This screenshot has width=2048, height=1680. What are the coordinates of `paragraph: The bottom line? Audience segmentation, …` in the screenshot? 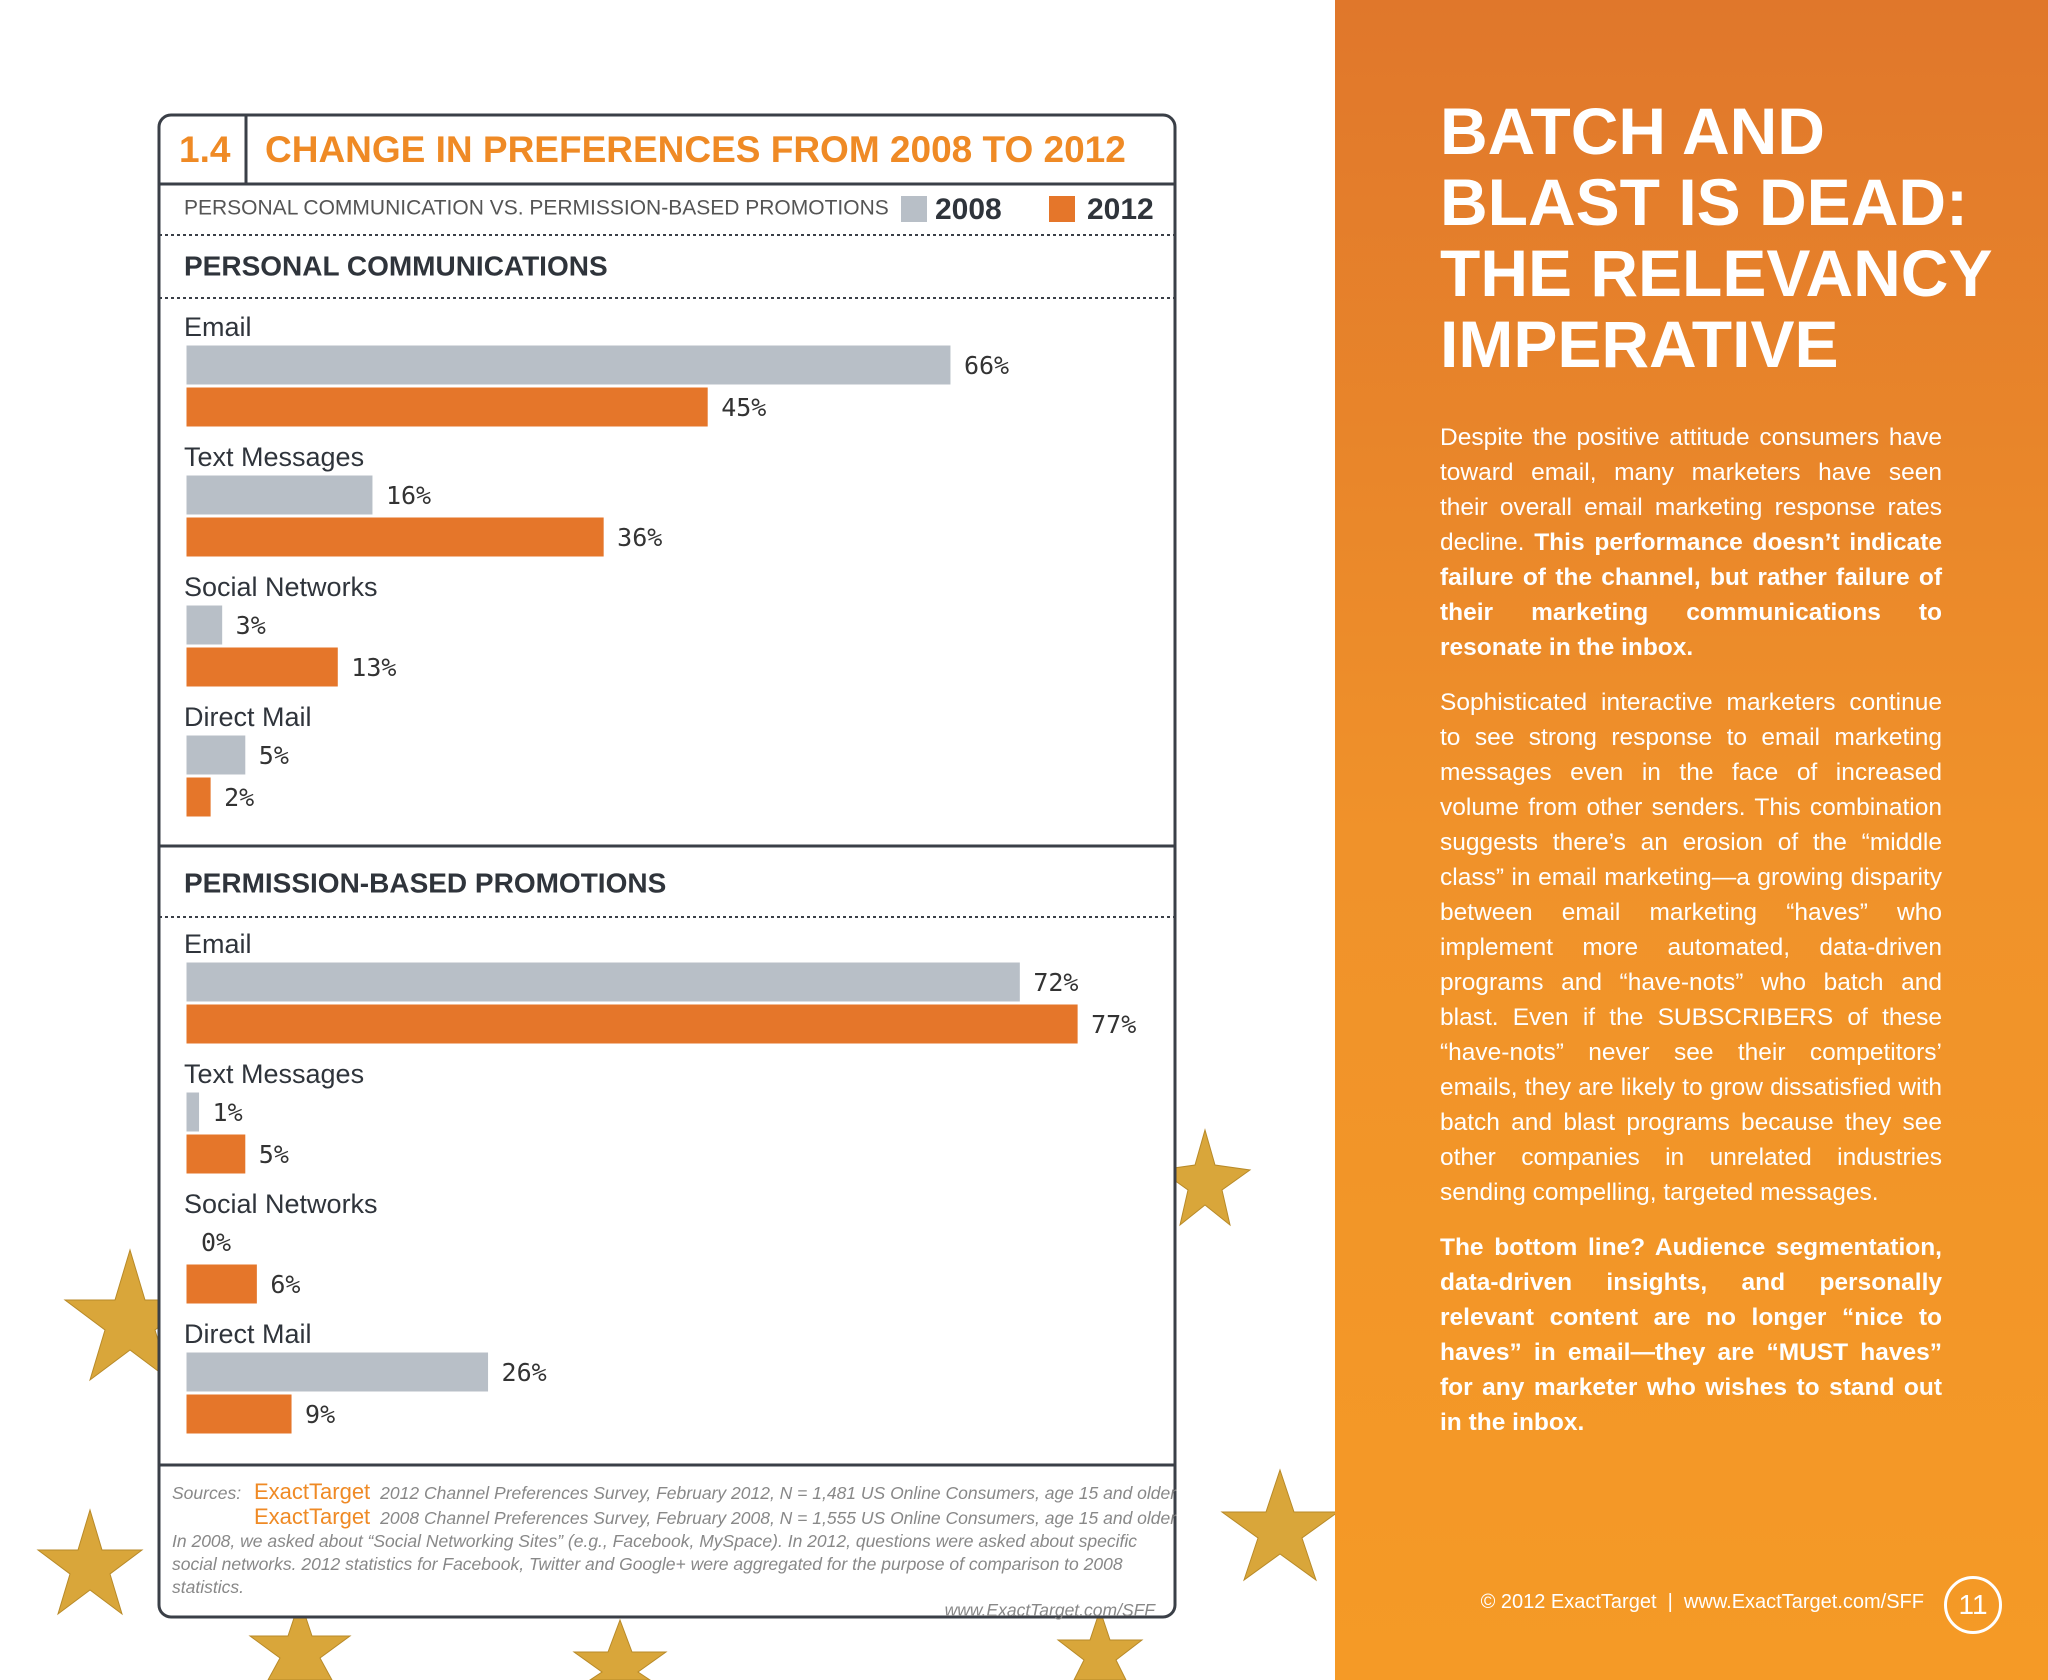 It's located at (1691, 1335).